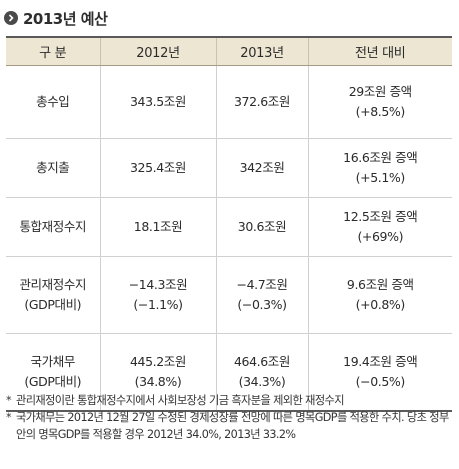 This screenshot has width=459, height=469. I want to click on value-change: 16.6조원 증액 (+5.1%), so click(379, 168).